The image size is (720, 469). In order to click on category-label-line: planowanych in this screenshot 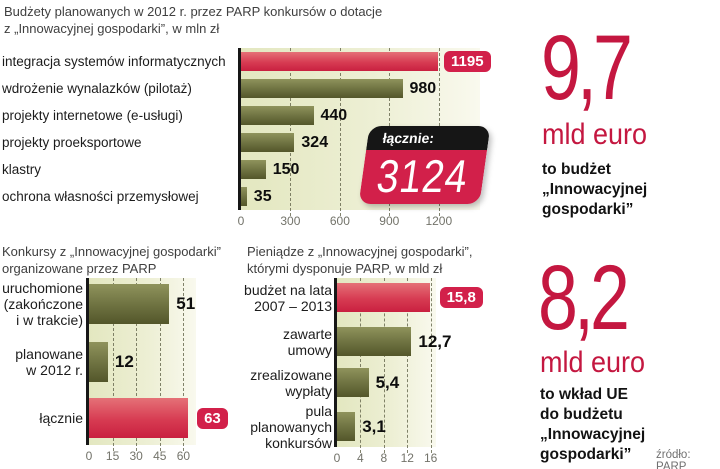, I will do `click(291, 426)`.